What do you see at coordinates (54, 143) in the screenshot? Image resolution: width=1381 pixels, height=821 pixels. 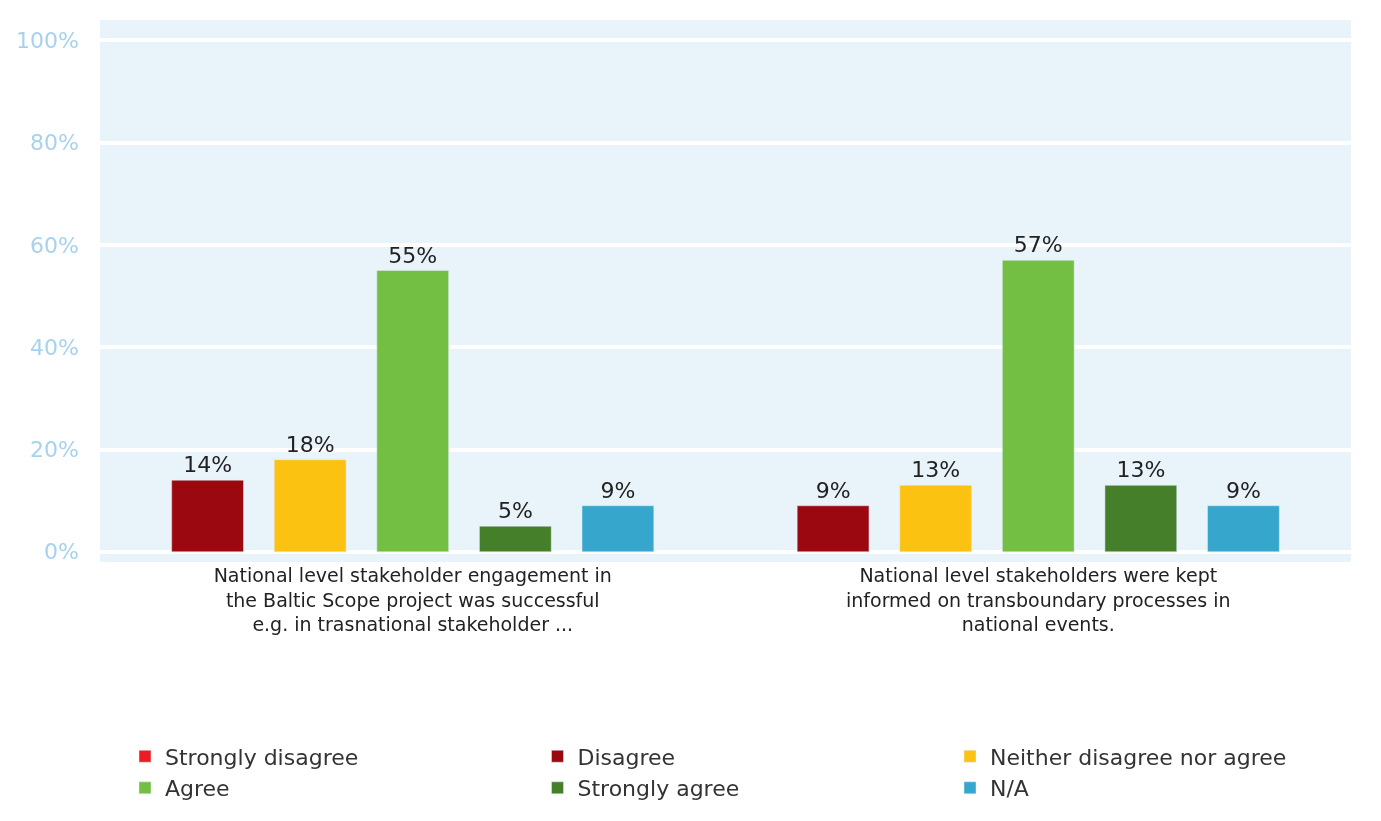 I see `y-tick-label: 80%` at bounding box center [54, 143].